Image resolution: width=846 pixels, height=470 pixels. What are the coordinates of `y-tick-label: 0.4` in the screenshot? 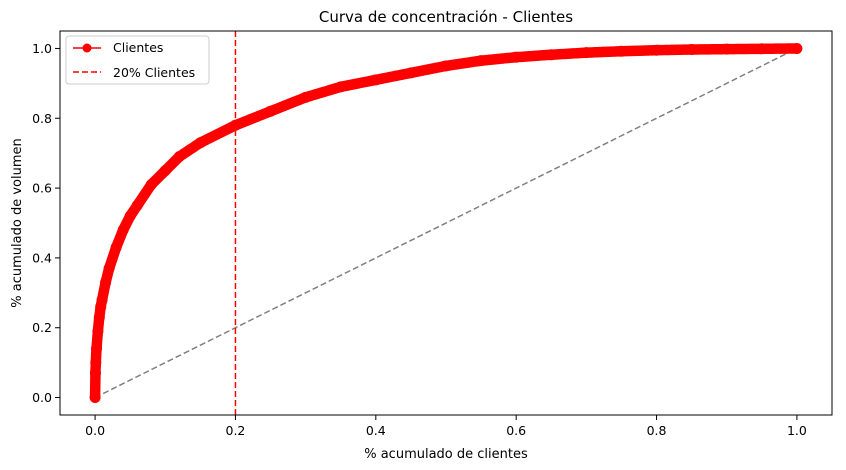 It's located at (42, 257).